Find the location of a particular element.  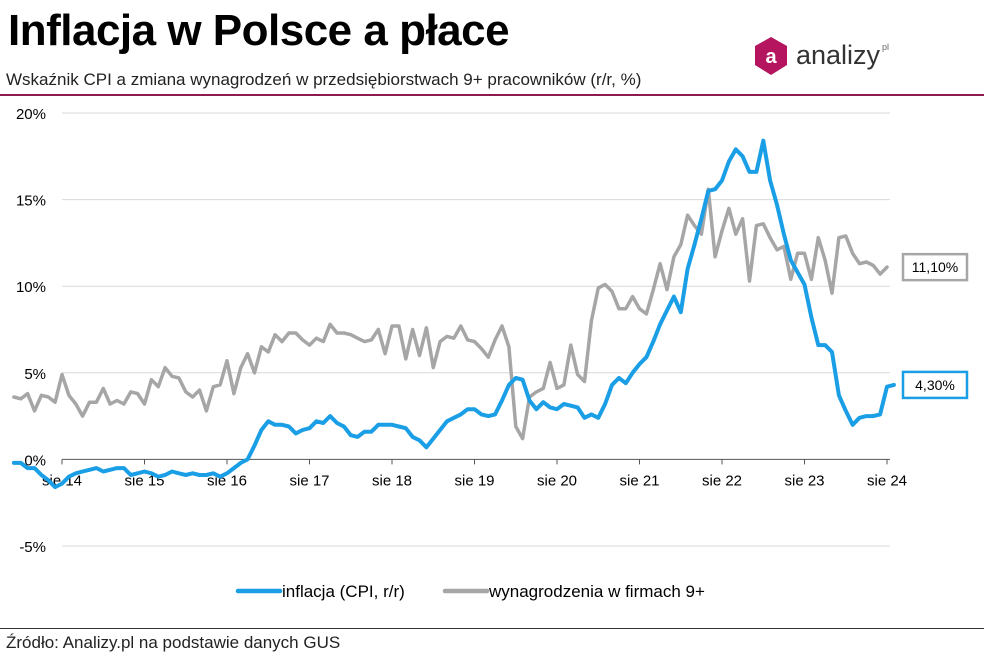

logo-suffix: pl is located at coordinates (886, 47).